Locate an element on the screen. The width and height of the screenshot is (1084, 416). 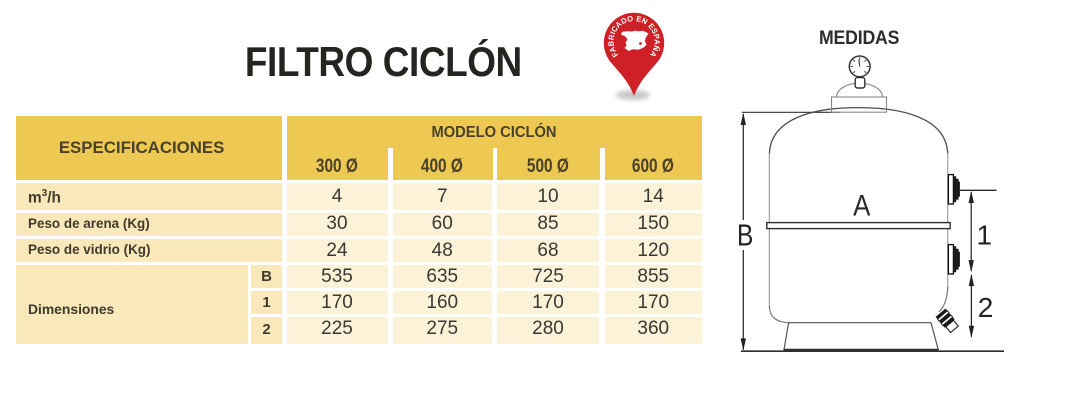
svg-text: B is located at coordinates (745, 235).